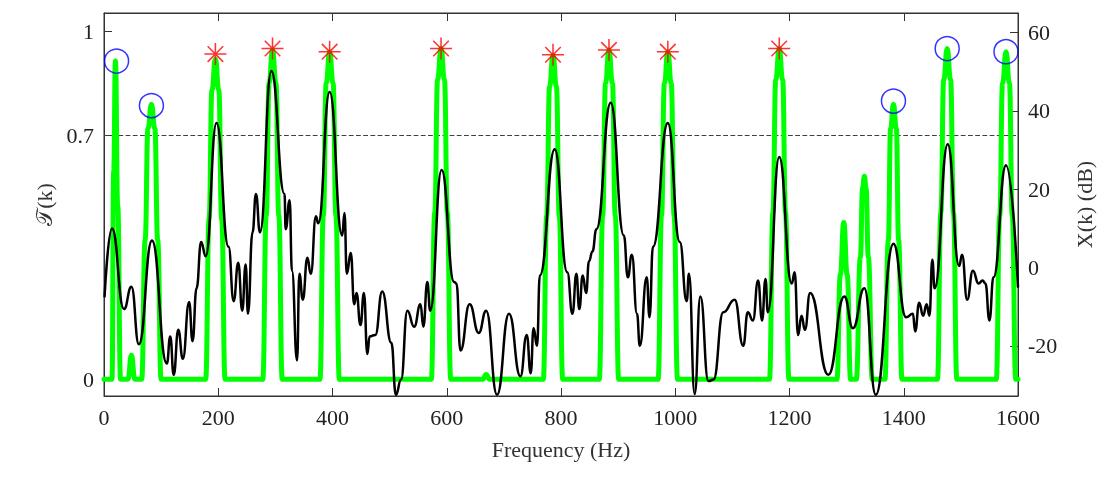  Describe the element at coordinates (447, 417) in the screenshot. I see `x-tick-label: 600` at that location.